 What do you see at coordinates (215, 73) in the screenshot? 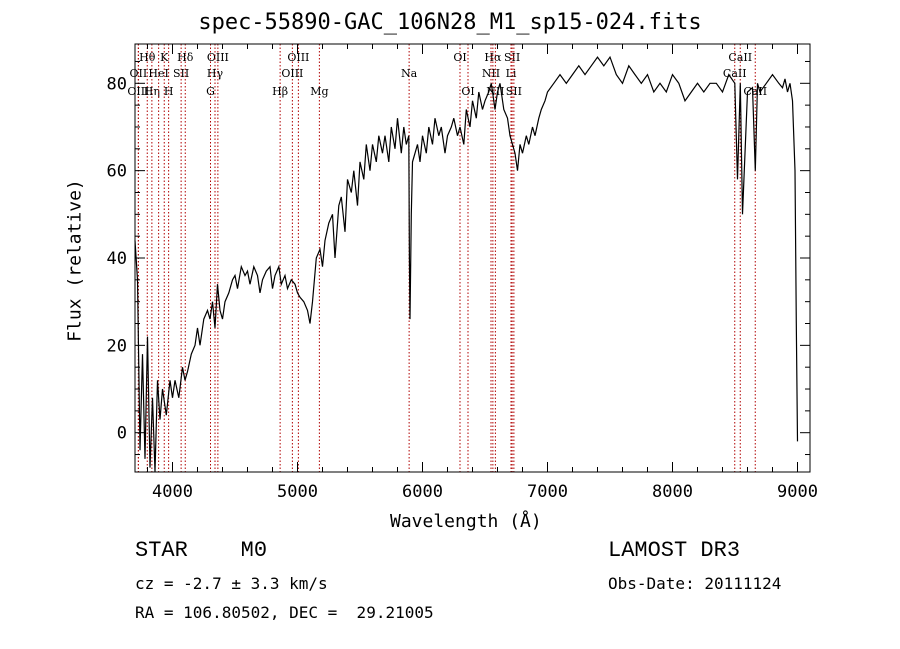
I see `line-label-10: Hγ` at bounding box center [215, 73].